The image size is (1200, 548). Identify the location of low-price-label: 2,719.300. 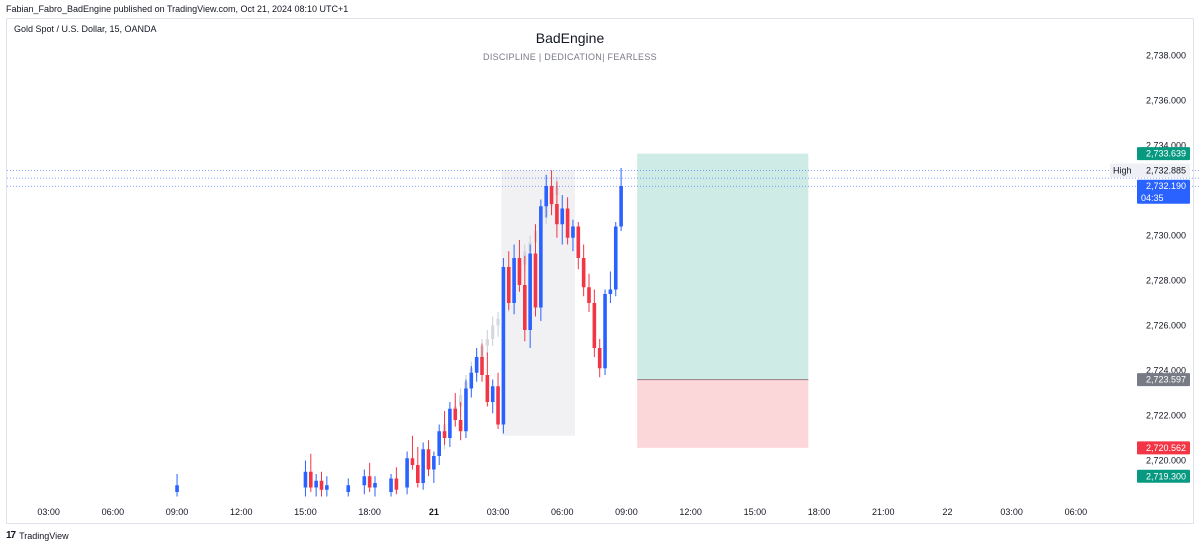
(1166, 476).